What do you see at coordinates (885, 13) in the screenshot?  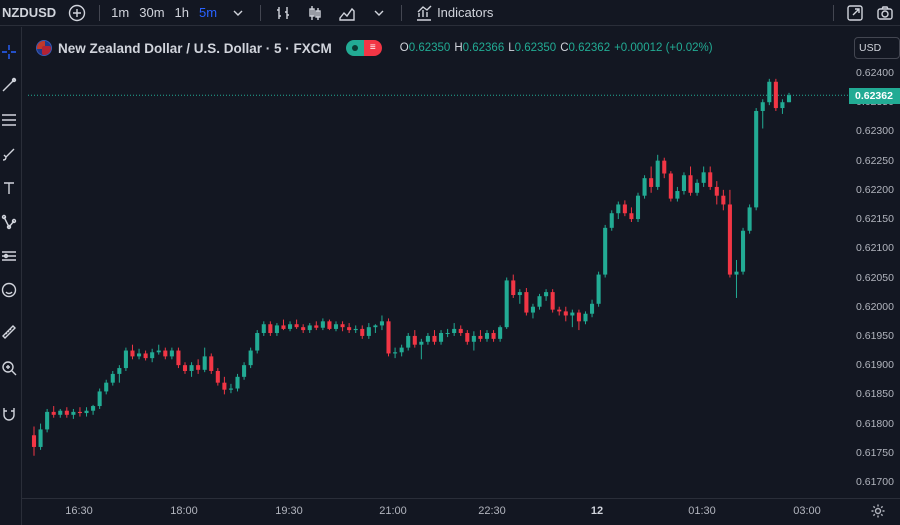 I see `screenshot-button` at bounding box center [885, 13].